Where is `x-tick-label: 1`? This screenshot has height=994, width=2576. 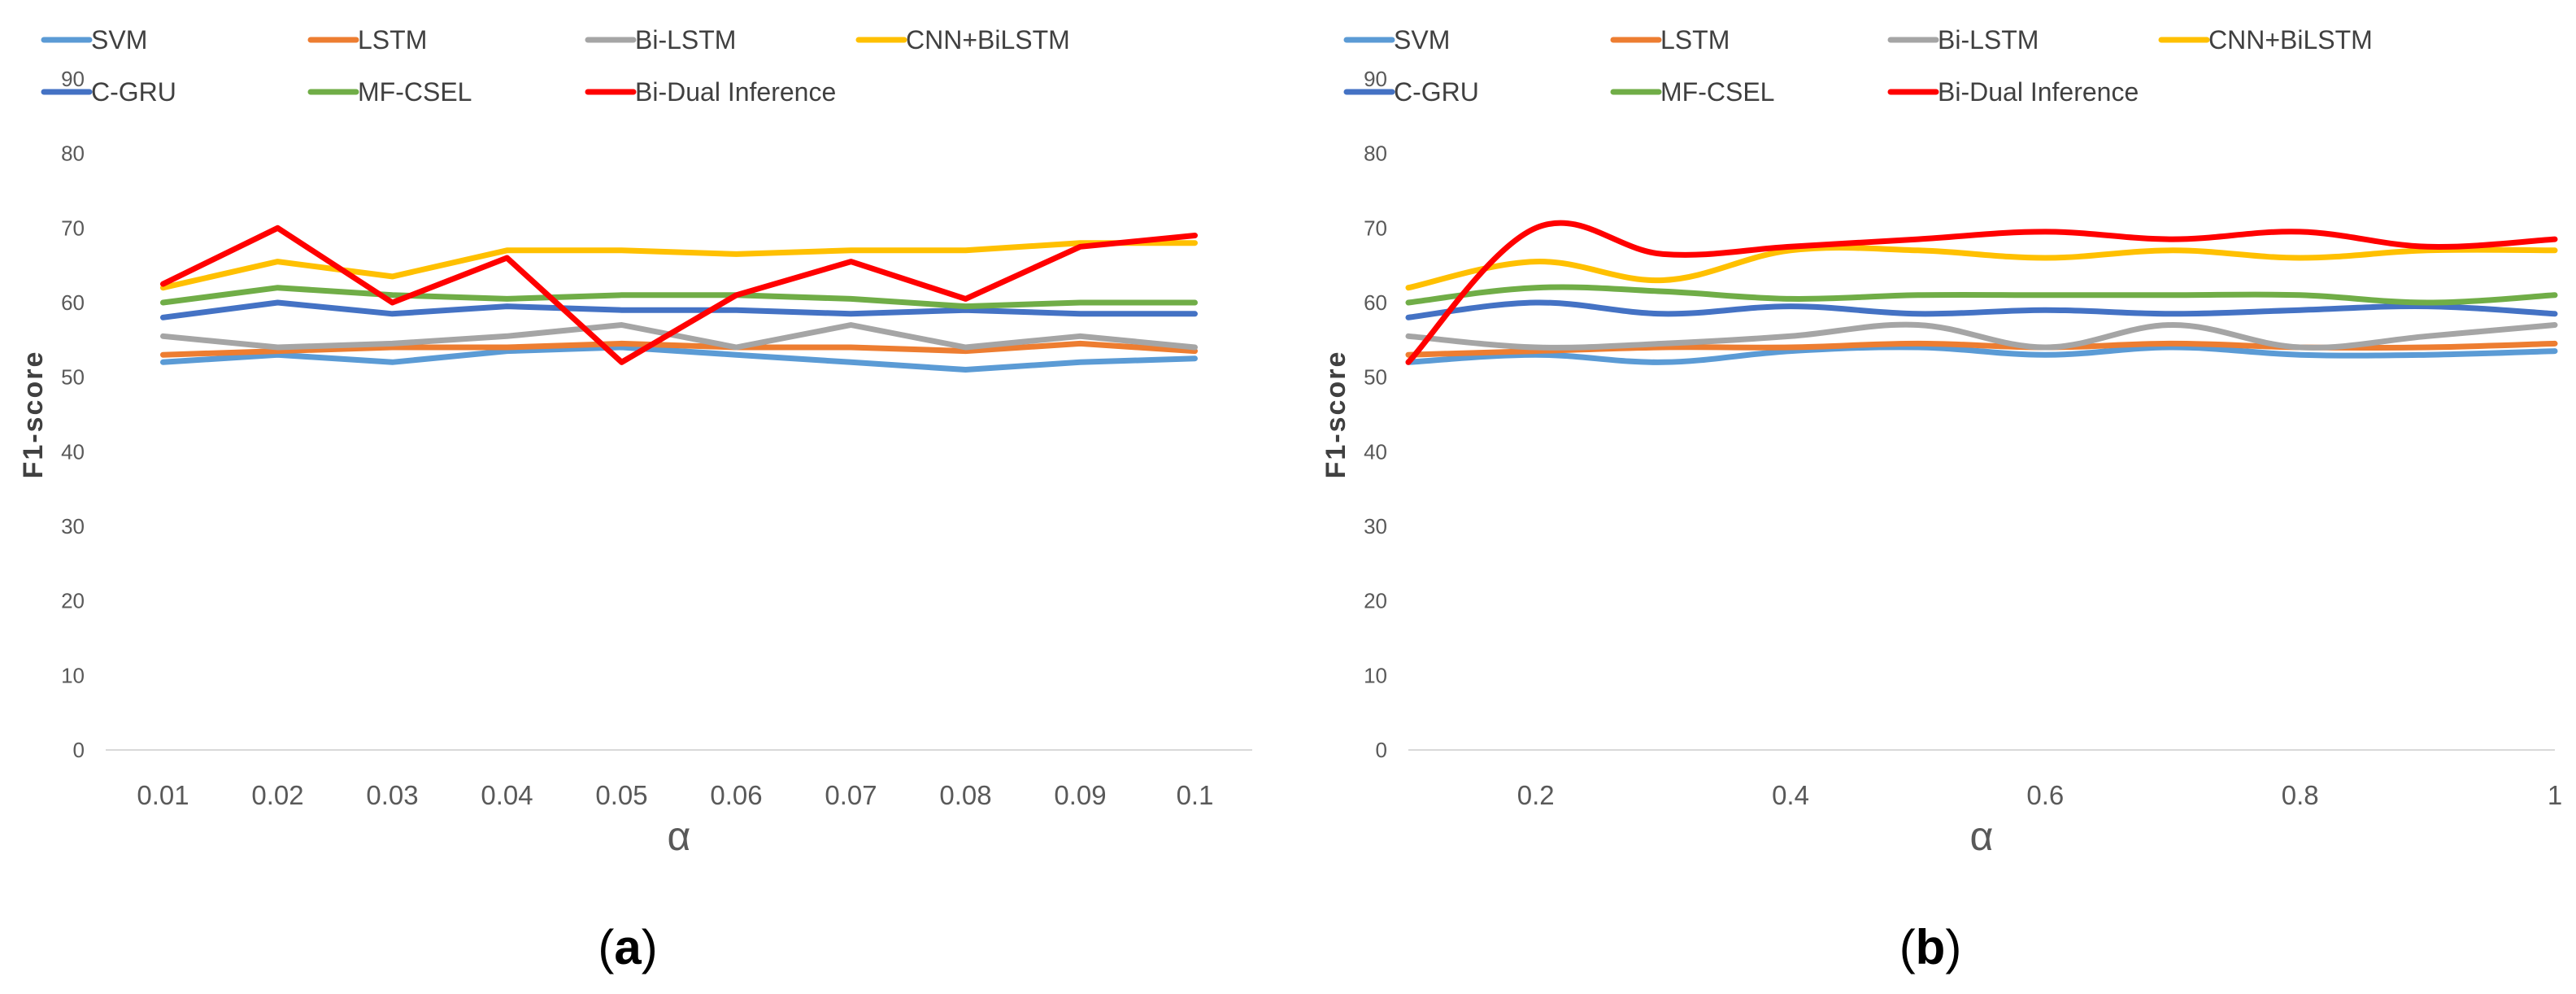 x-tick-label: 1 is located at coordinates (2555, 795).